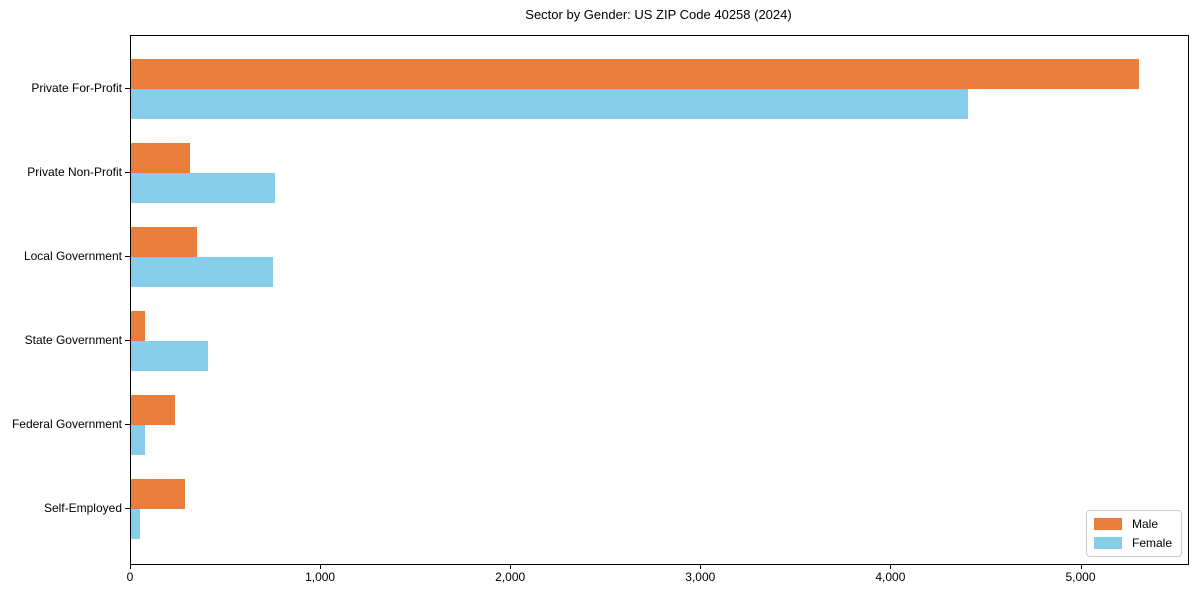 The width and height of the screenshot is (1200, 600). I want to click on legend-item-female: Female, so click(1132, 543).